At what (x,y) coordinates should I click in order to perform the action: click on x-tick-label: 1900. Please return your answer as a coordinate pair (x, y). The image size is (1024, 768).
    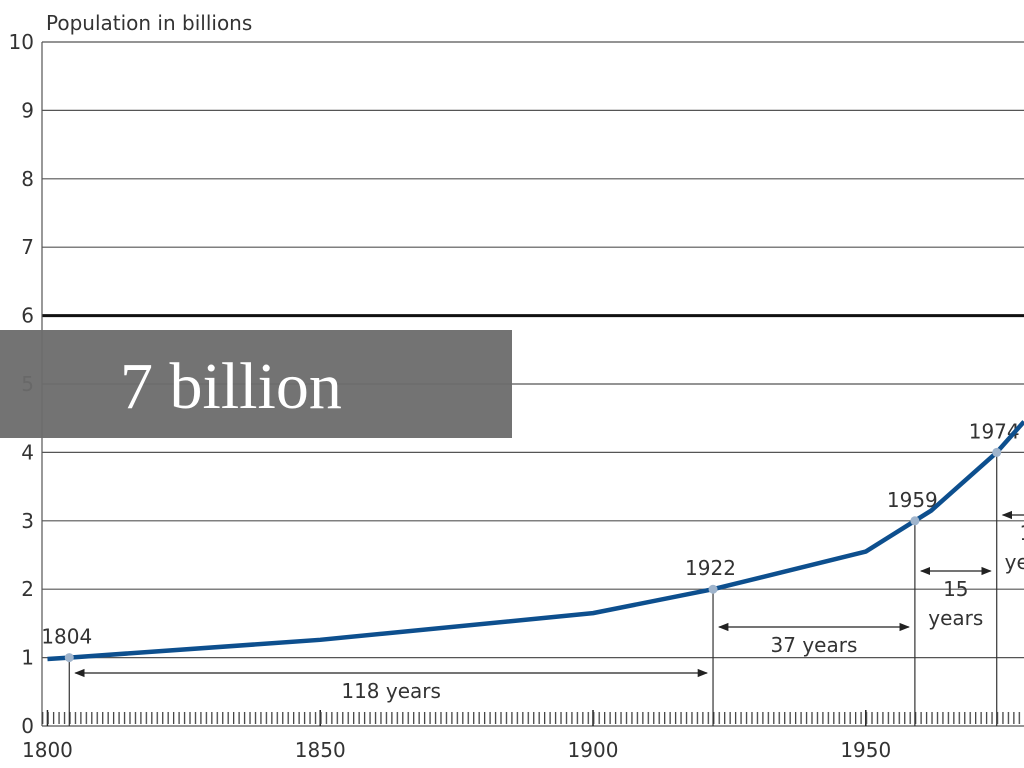
    Looking at the image, I should click on (593, 750).